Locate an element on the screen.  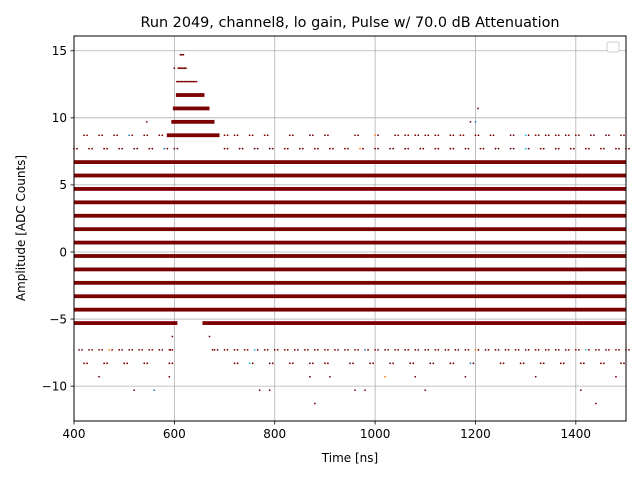
y-axis: −10 −5 0 5 10 15 is located at coordinates (58, 218).